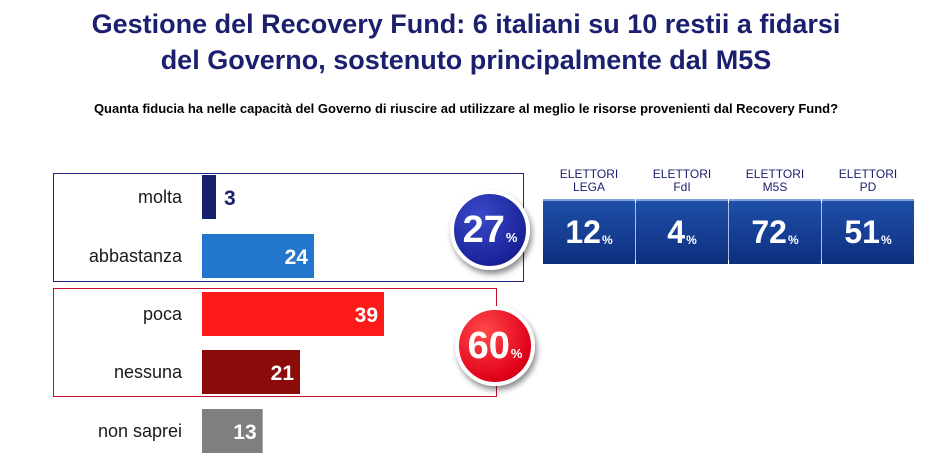 The height and width of the screenshot is (472, 932). What do you see at coordinates (589, 174) in the screenshot?
I see `voters-lega-label-line-1: ELETTORI` at bounding box center [589, 174].